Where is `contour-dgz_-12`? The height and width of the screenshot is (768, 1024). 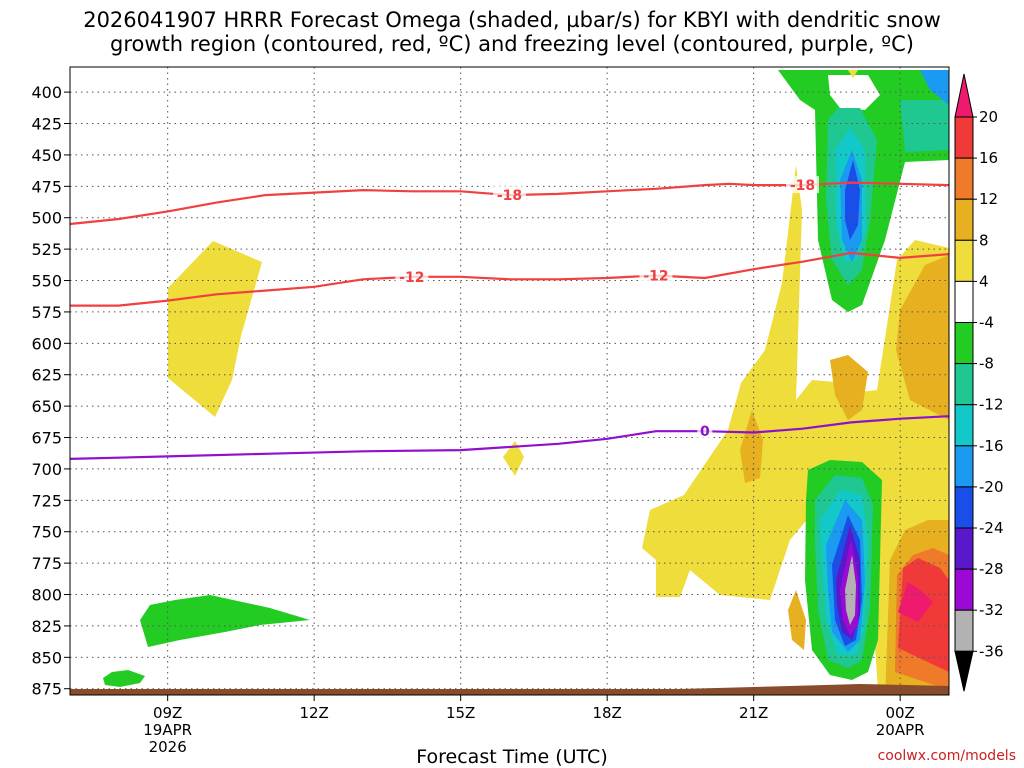
contour-dgz_-12 is located at coordinates (509, 279).